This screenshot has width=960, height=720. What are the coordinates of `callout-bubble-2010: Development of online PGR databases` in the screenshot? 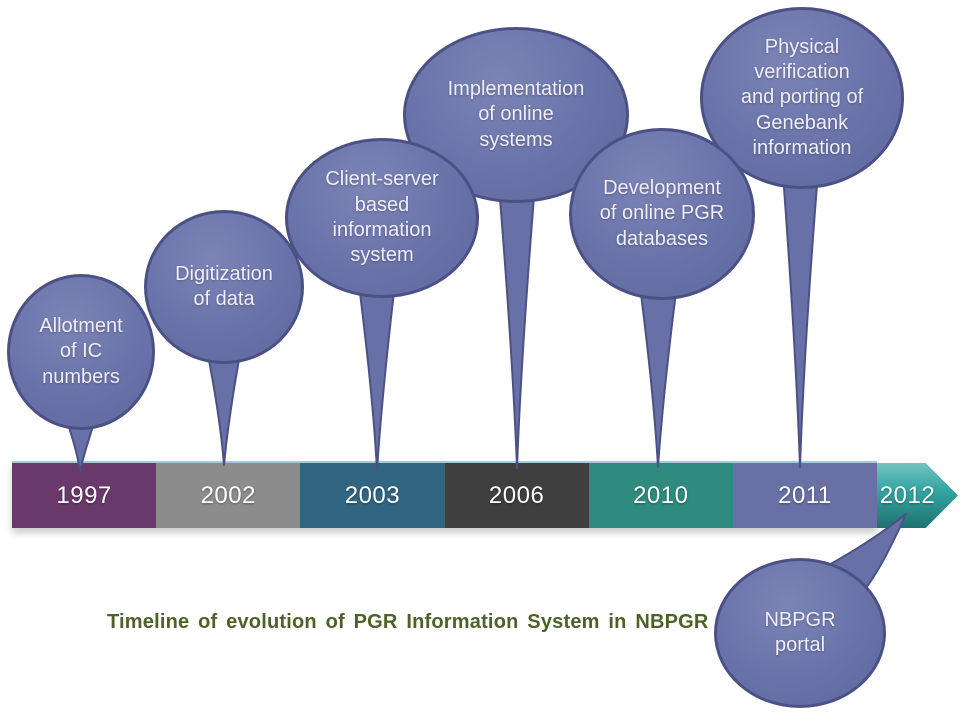 It's located at (662, 214).